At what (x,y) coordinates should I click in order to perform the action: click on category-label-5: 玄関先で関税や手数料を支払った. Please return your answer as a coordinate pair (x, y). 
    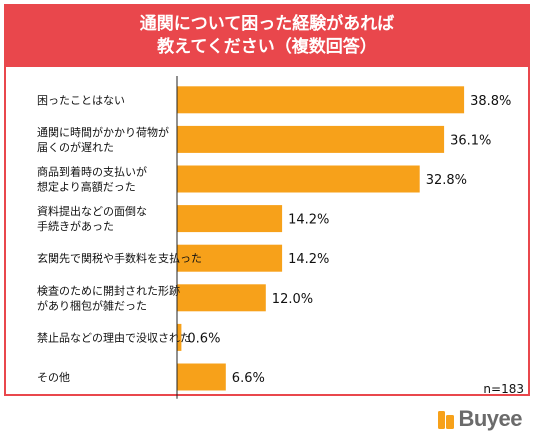
    Looking at the image, I should click on (119, 258).